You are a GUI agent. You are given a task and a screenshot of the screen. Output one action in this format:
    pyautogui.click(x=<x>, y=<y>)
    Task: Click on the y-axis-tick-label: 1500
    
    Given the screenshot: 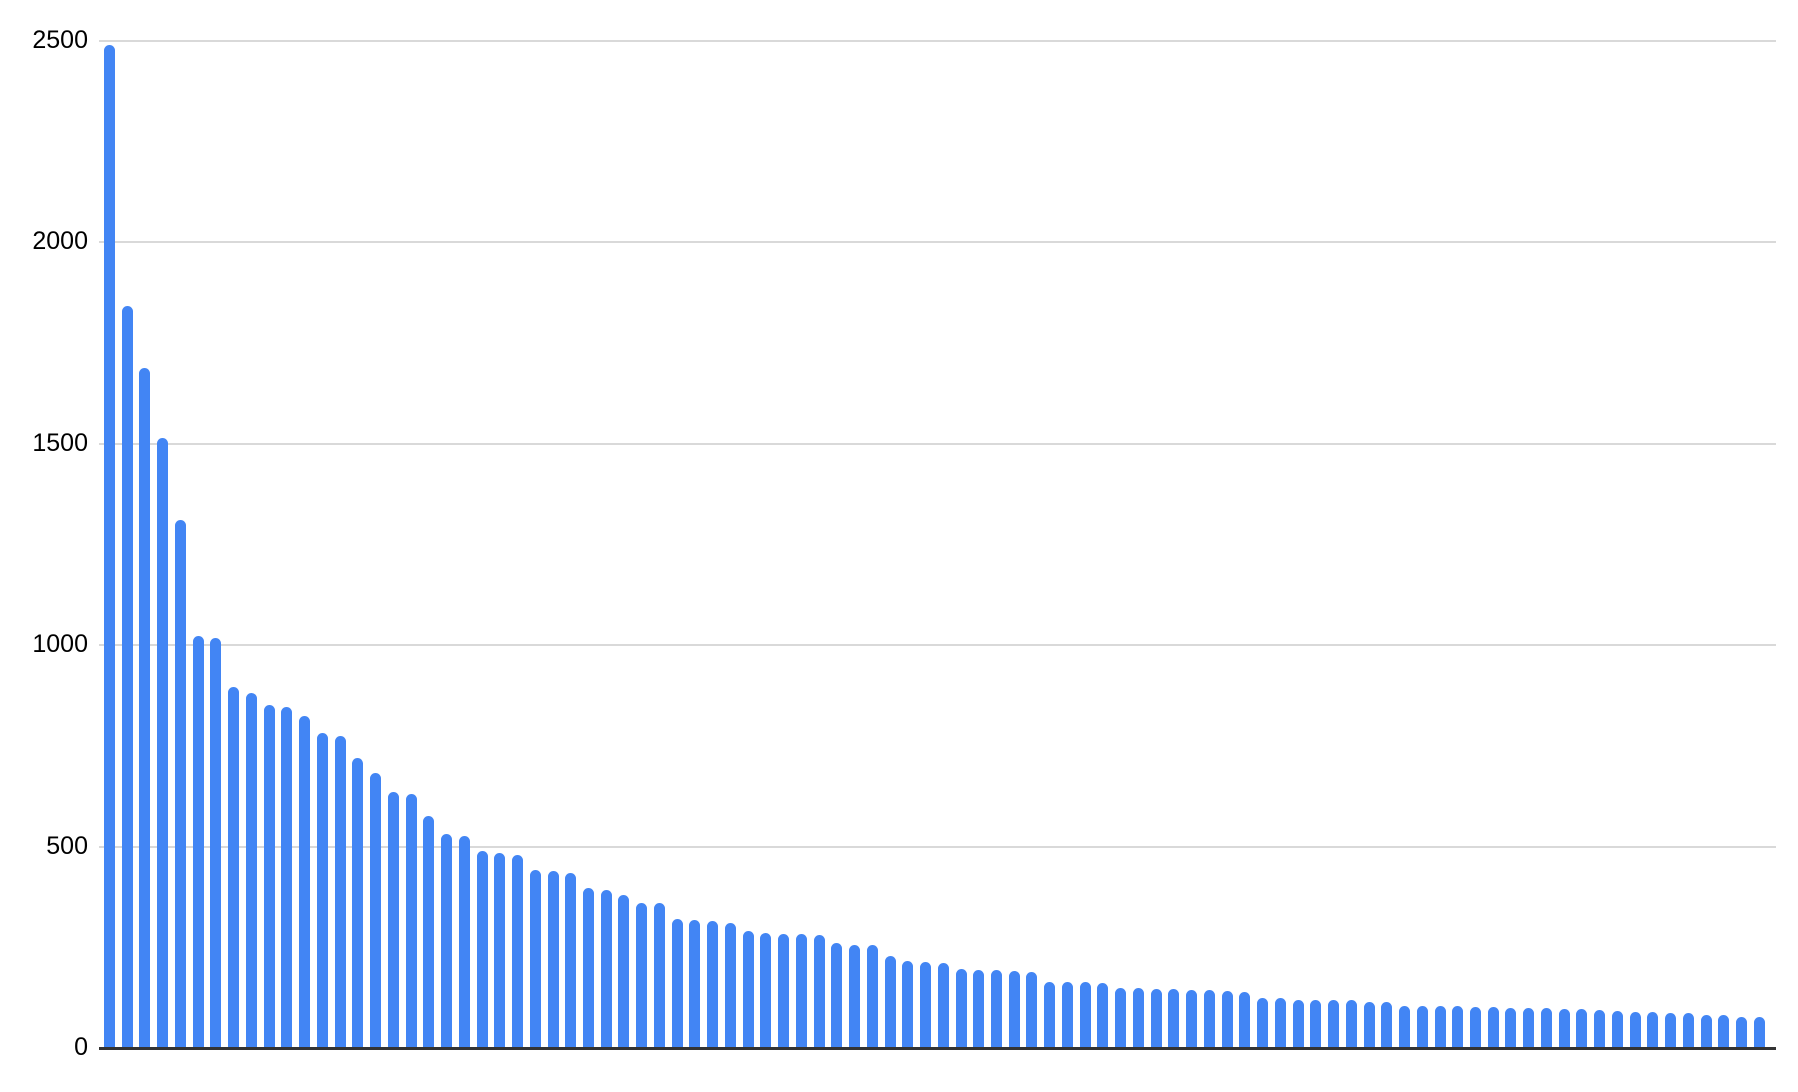 What is the action you would take?
    pyautogui.click(x=60, y=442)
    